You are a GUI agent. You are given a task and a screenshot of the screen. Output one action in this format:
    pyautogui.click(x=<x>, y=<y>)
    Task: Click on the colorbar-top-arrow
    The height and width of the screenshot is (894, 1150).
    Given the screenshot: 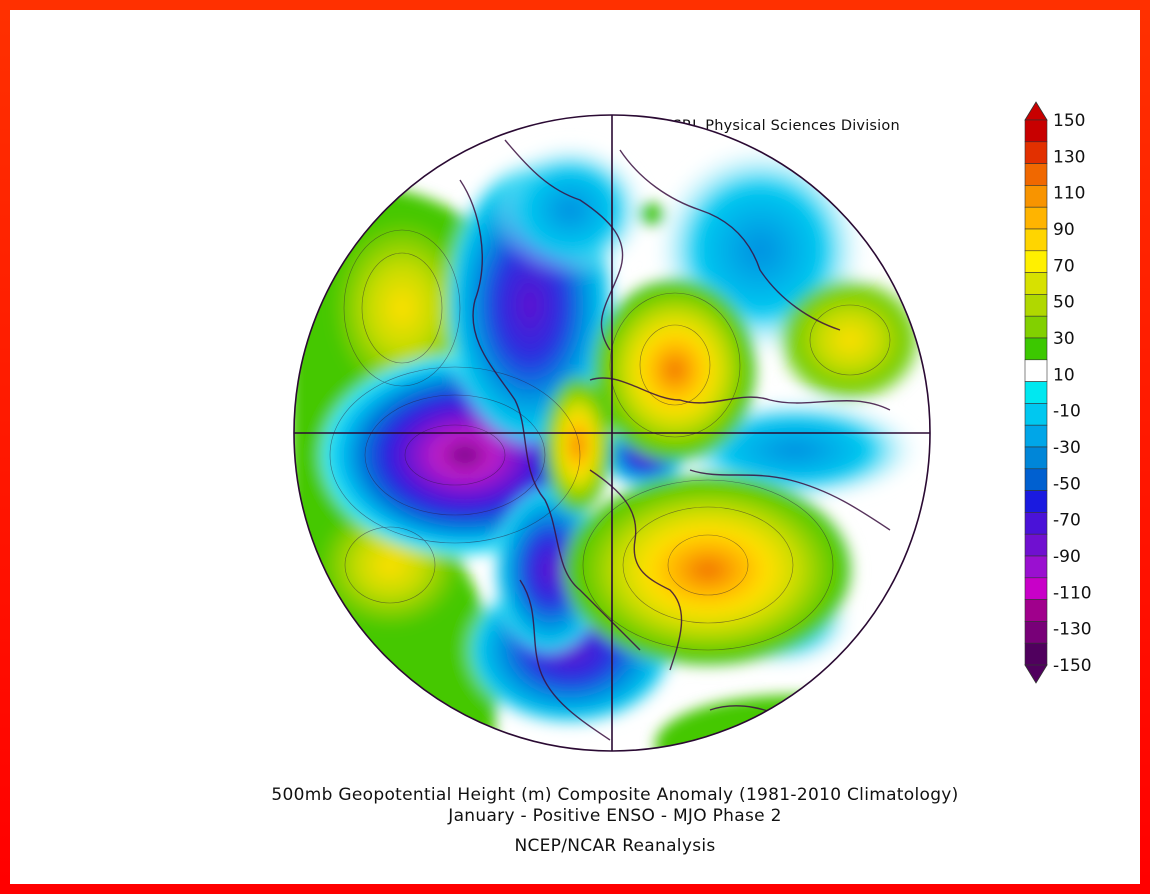 What is the action you would take?
    pyautogui.click(x=1036, y=111)
    